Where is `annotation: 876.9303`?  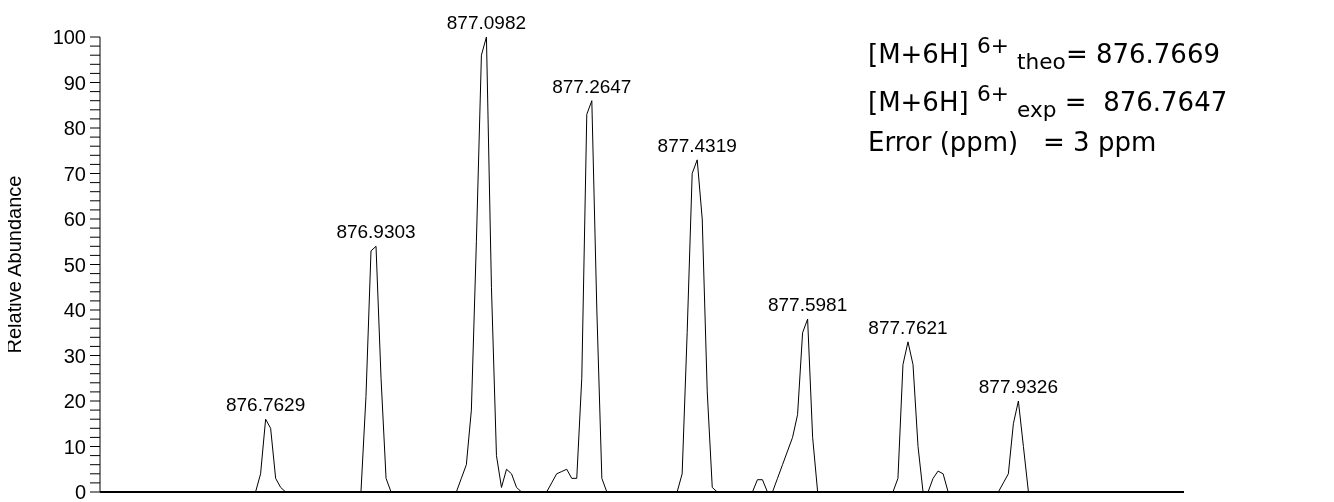
annotation: 876.9303 is located at coordinates (376, 232).